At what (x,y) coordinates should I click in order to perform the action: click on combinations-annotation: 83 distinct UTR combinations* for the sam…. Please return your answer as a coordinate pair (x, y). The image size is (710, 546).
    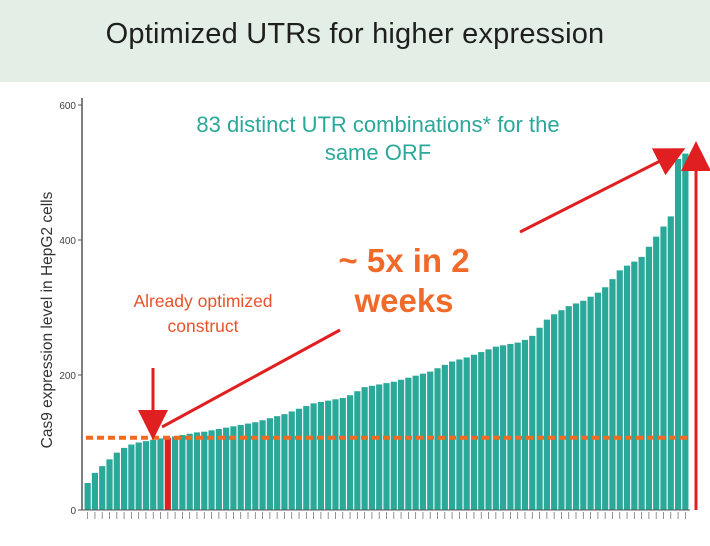
    Looking at the image, I should click on (377, 138).